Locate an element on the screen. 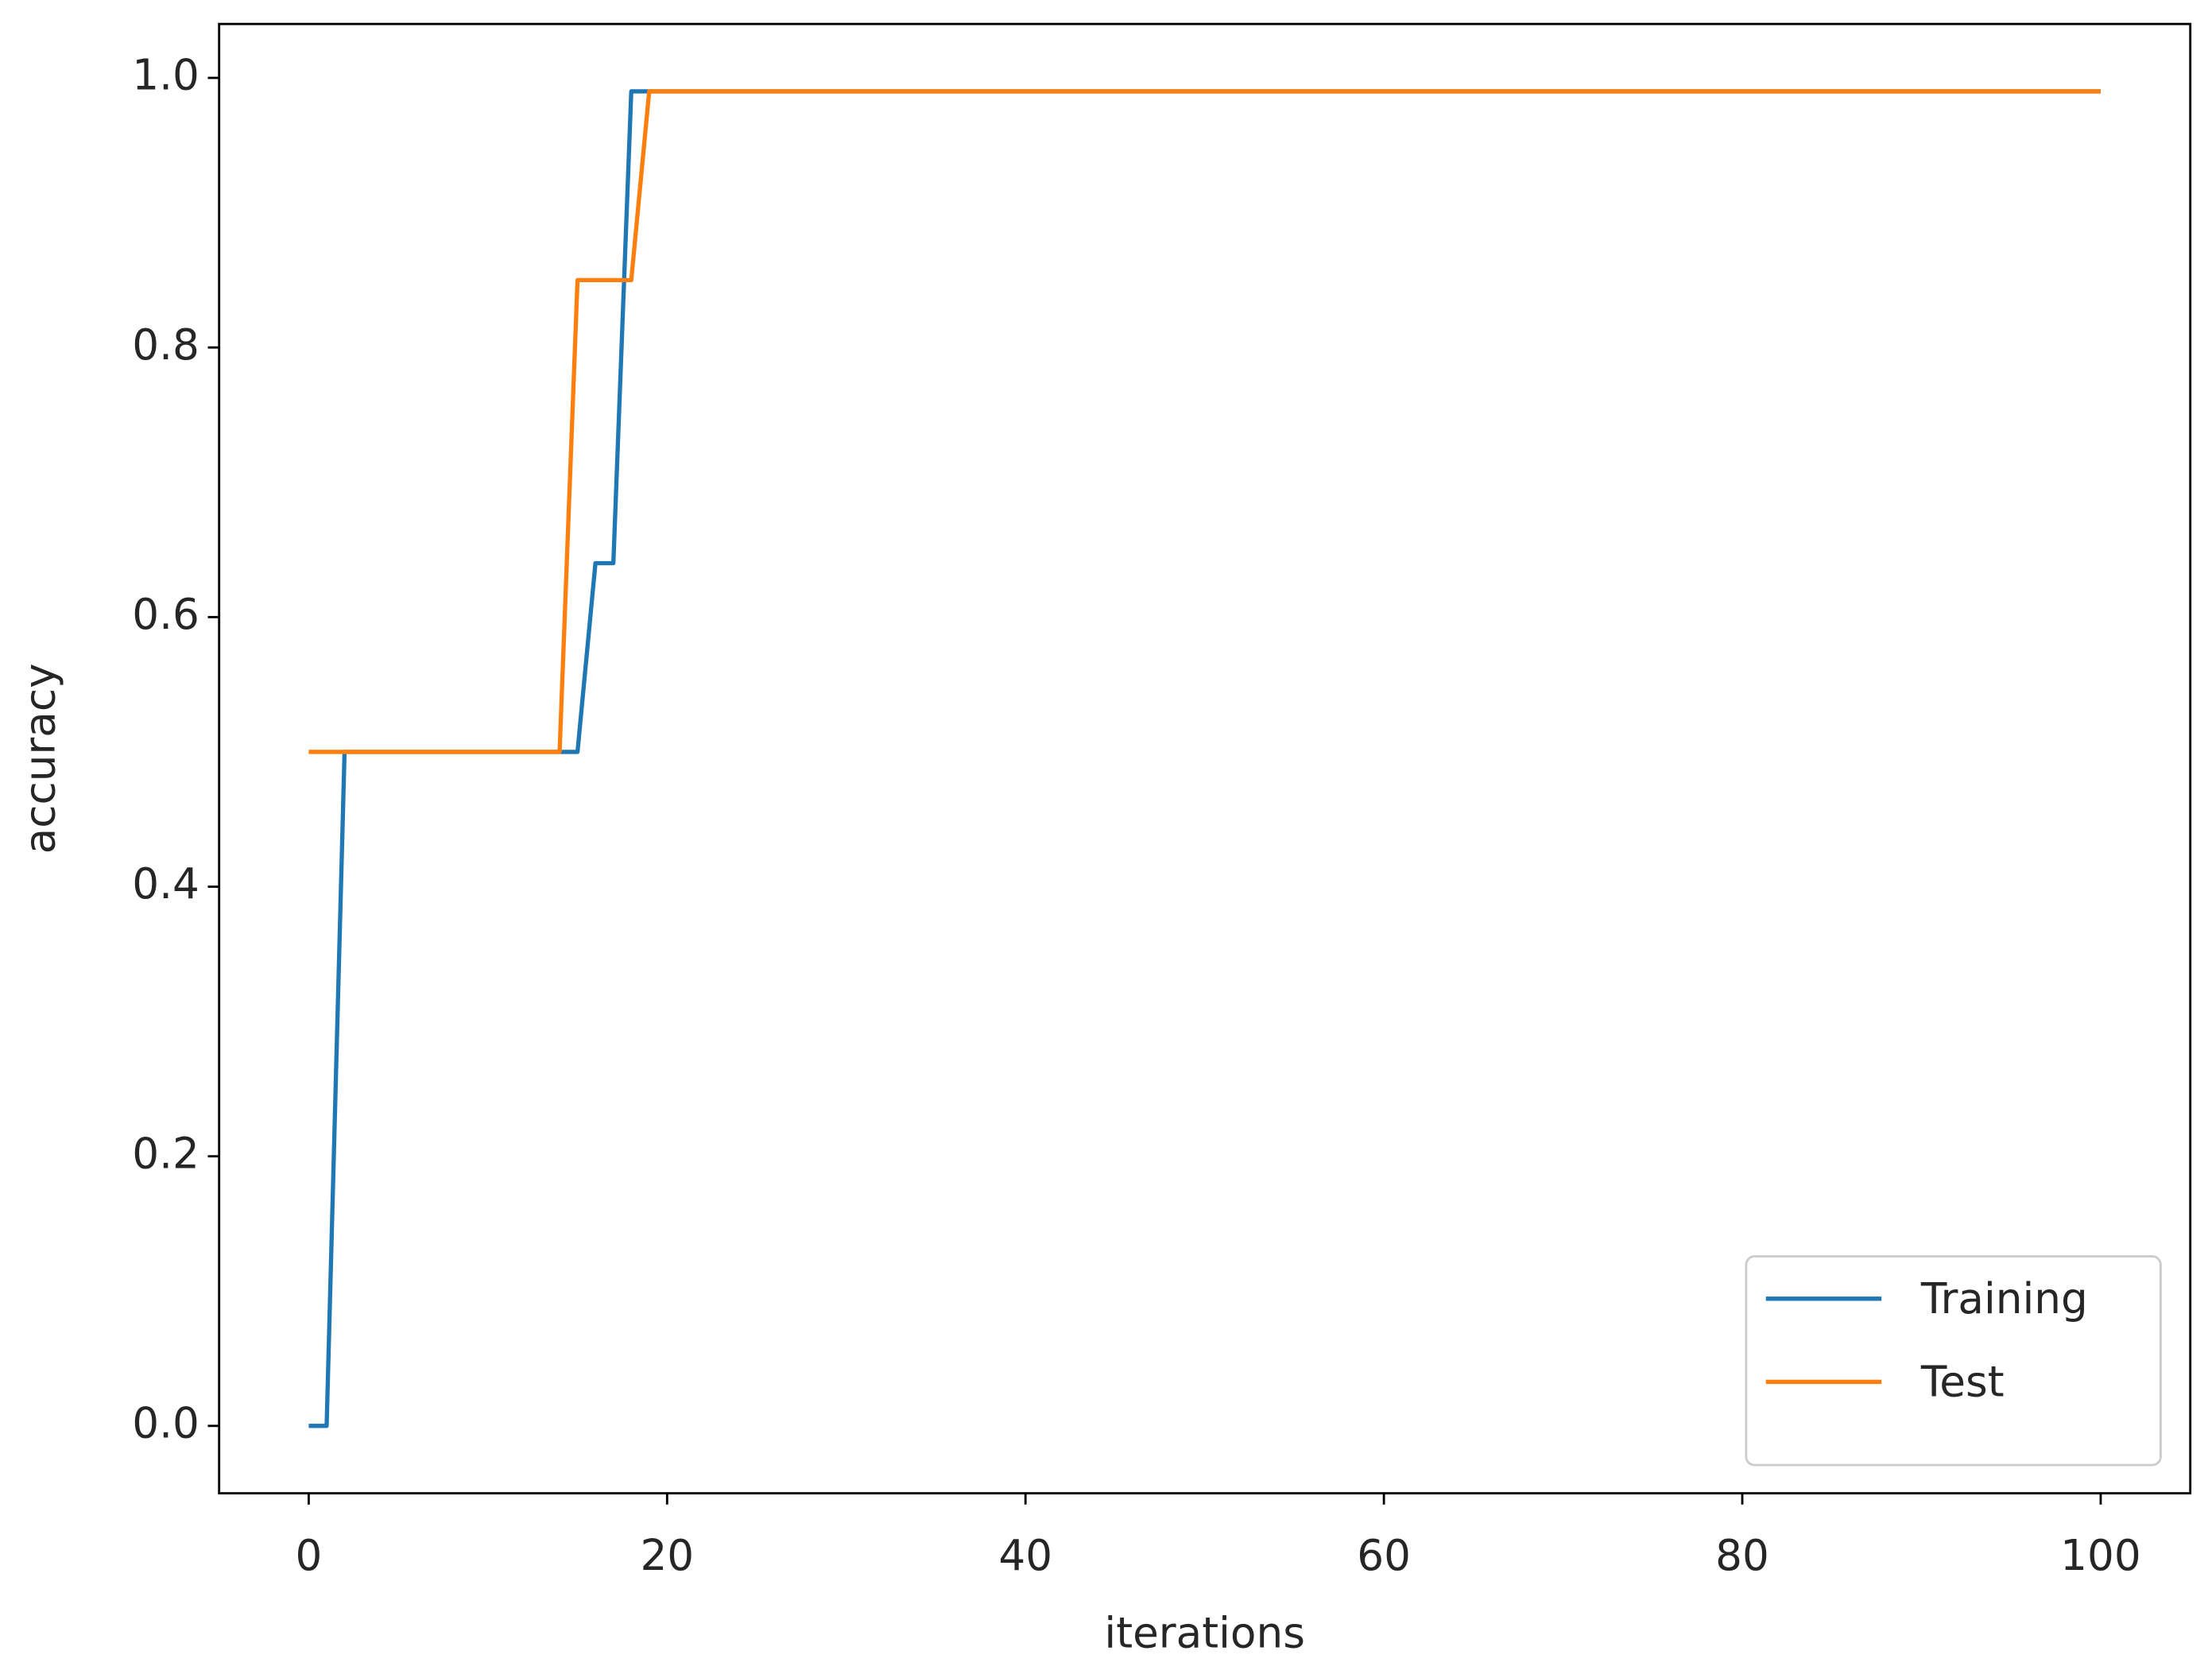 Image resolution: width=2212 pixels, height=1678 pixels. y-tick-label: 0.6 is located at coordinates (166, 614).